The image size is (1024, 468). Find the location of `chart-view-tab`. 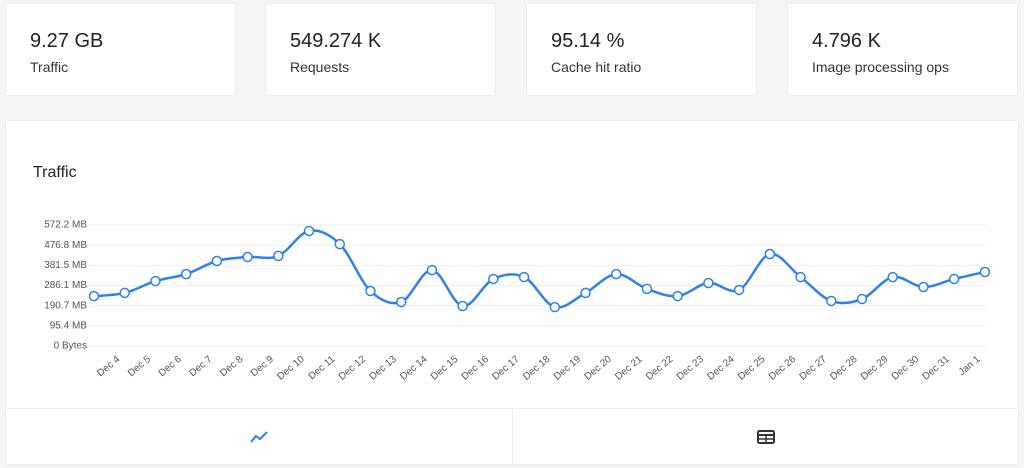

chart-view-tab is located at coordinates (259, 436).